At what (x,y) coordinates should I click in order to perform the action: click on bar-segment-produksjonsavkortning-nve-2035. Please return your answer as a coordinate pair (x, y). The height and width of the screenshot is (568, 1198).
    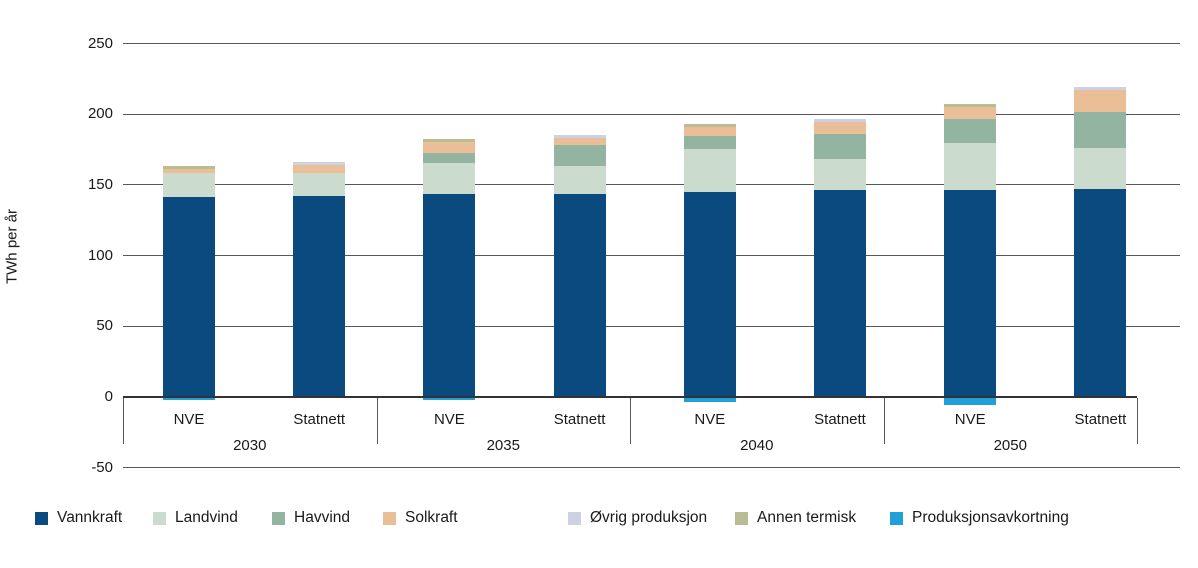
    Looking at the image, I should click on (449, 399).